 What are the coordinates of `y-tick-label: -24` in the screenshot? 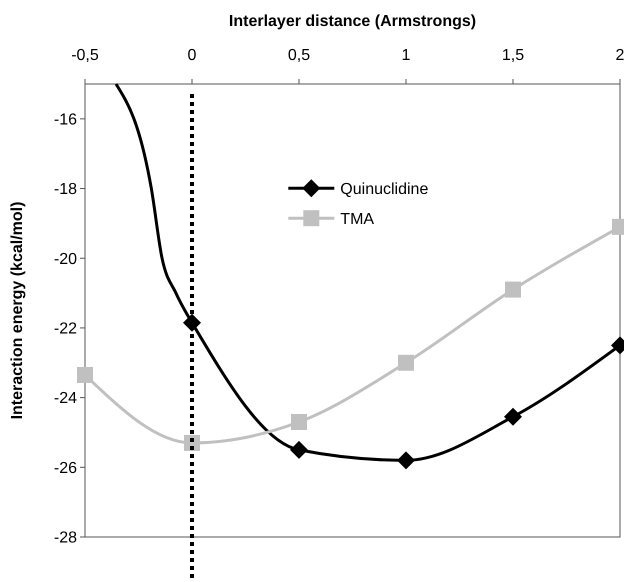 It's located at (66, 399).